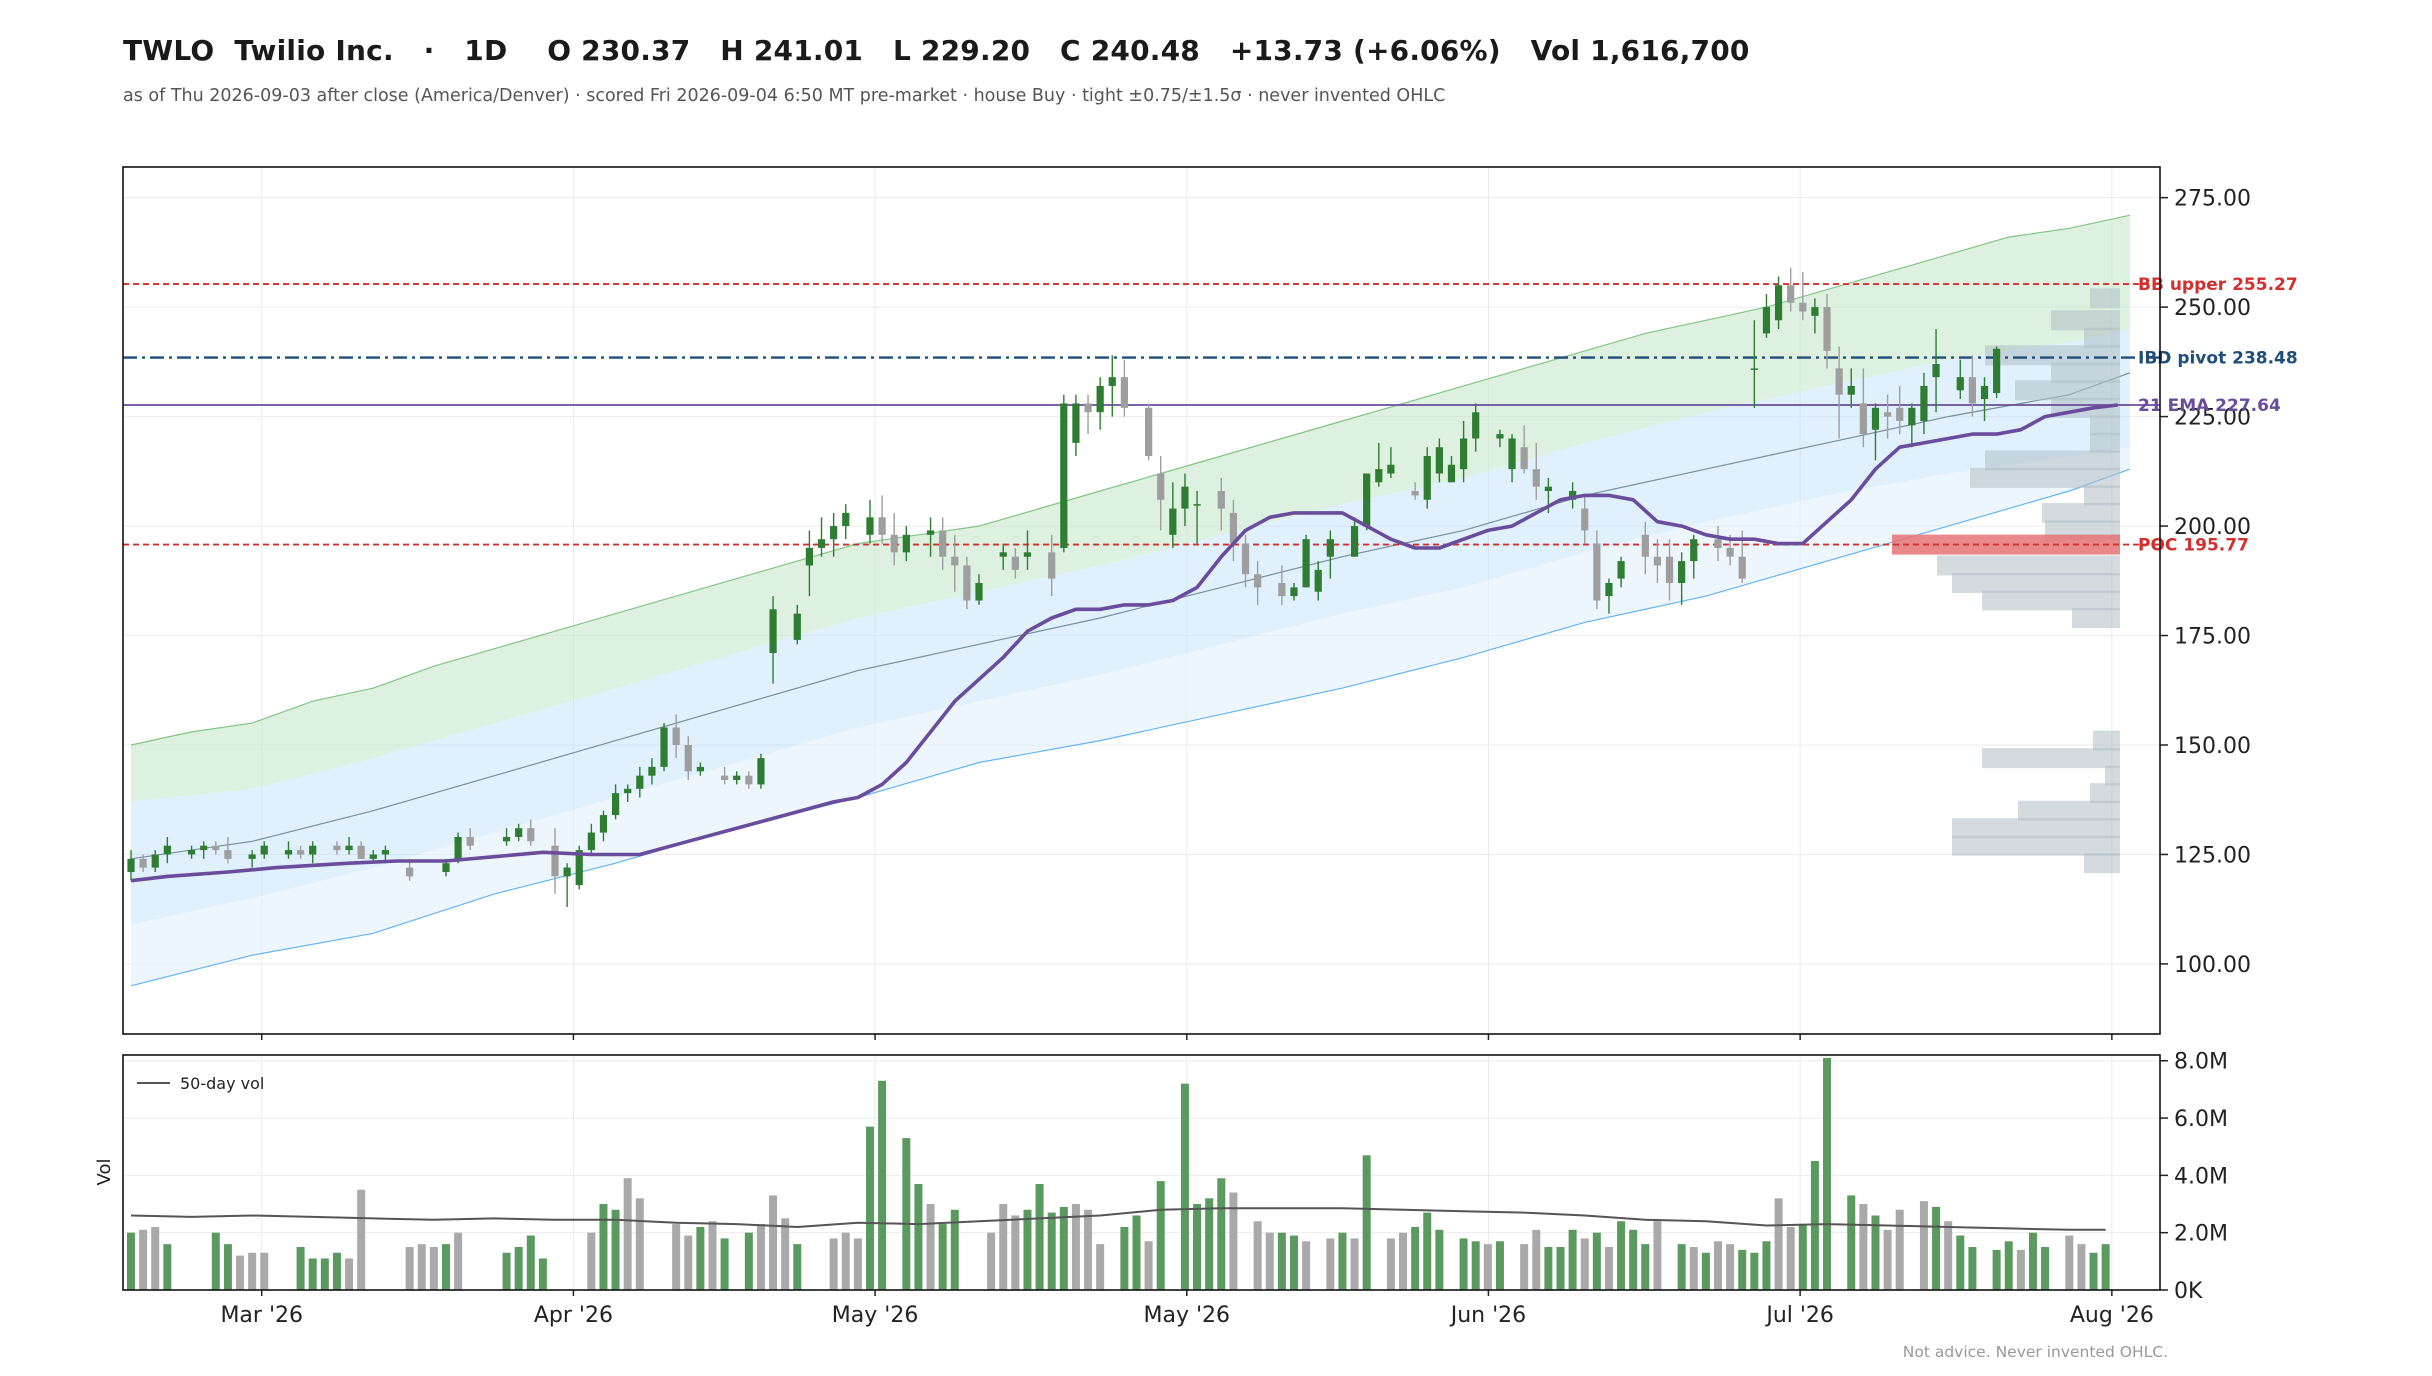 Image resolution: width=2432 pixels, height=1376 pixels. I want to click on level-label-ibd-pivot: IBD pivot 238.48, so click(2218, 359).